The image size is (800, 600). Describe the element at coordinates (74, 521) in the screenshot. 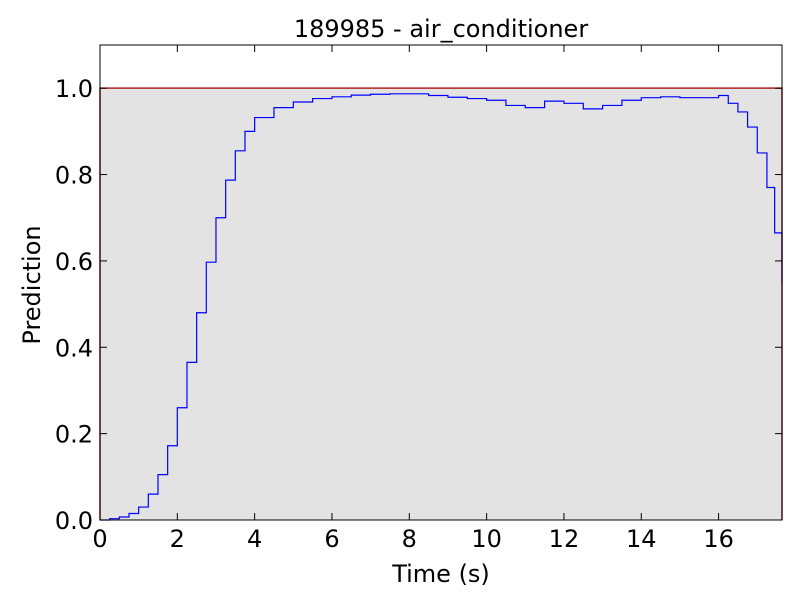

I see `y-tick-label: 0.0` at that location.